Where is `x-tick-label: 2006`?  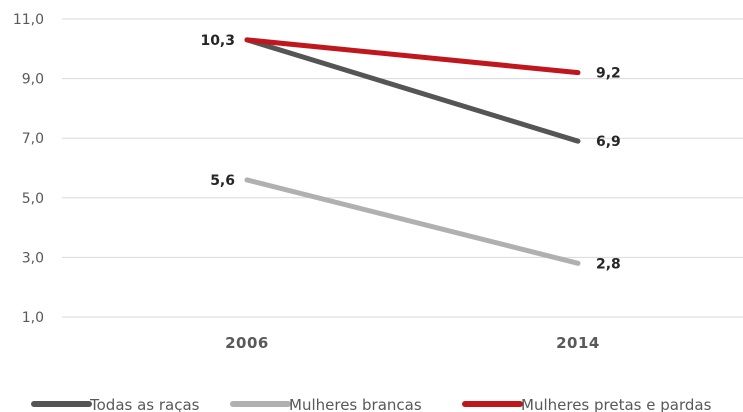
x-tick-label: 2006 is located at coordinates (247, 343).